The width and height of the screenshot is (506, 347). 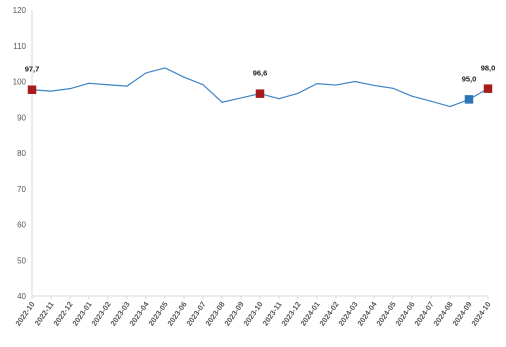 What do you see at coordinates (19, 46) in the screenshot?
I see `y-tick-label: 110` at bounding box center [19, 46].